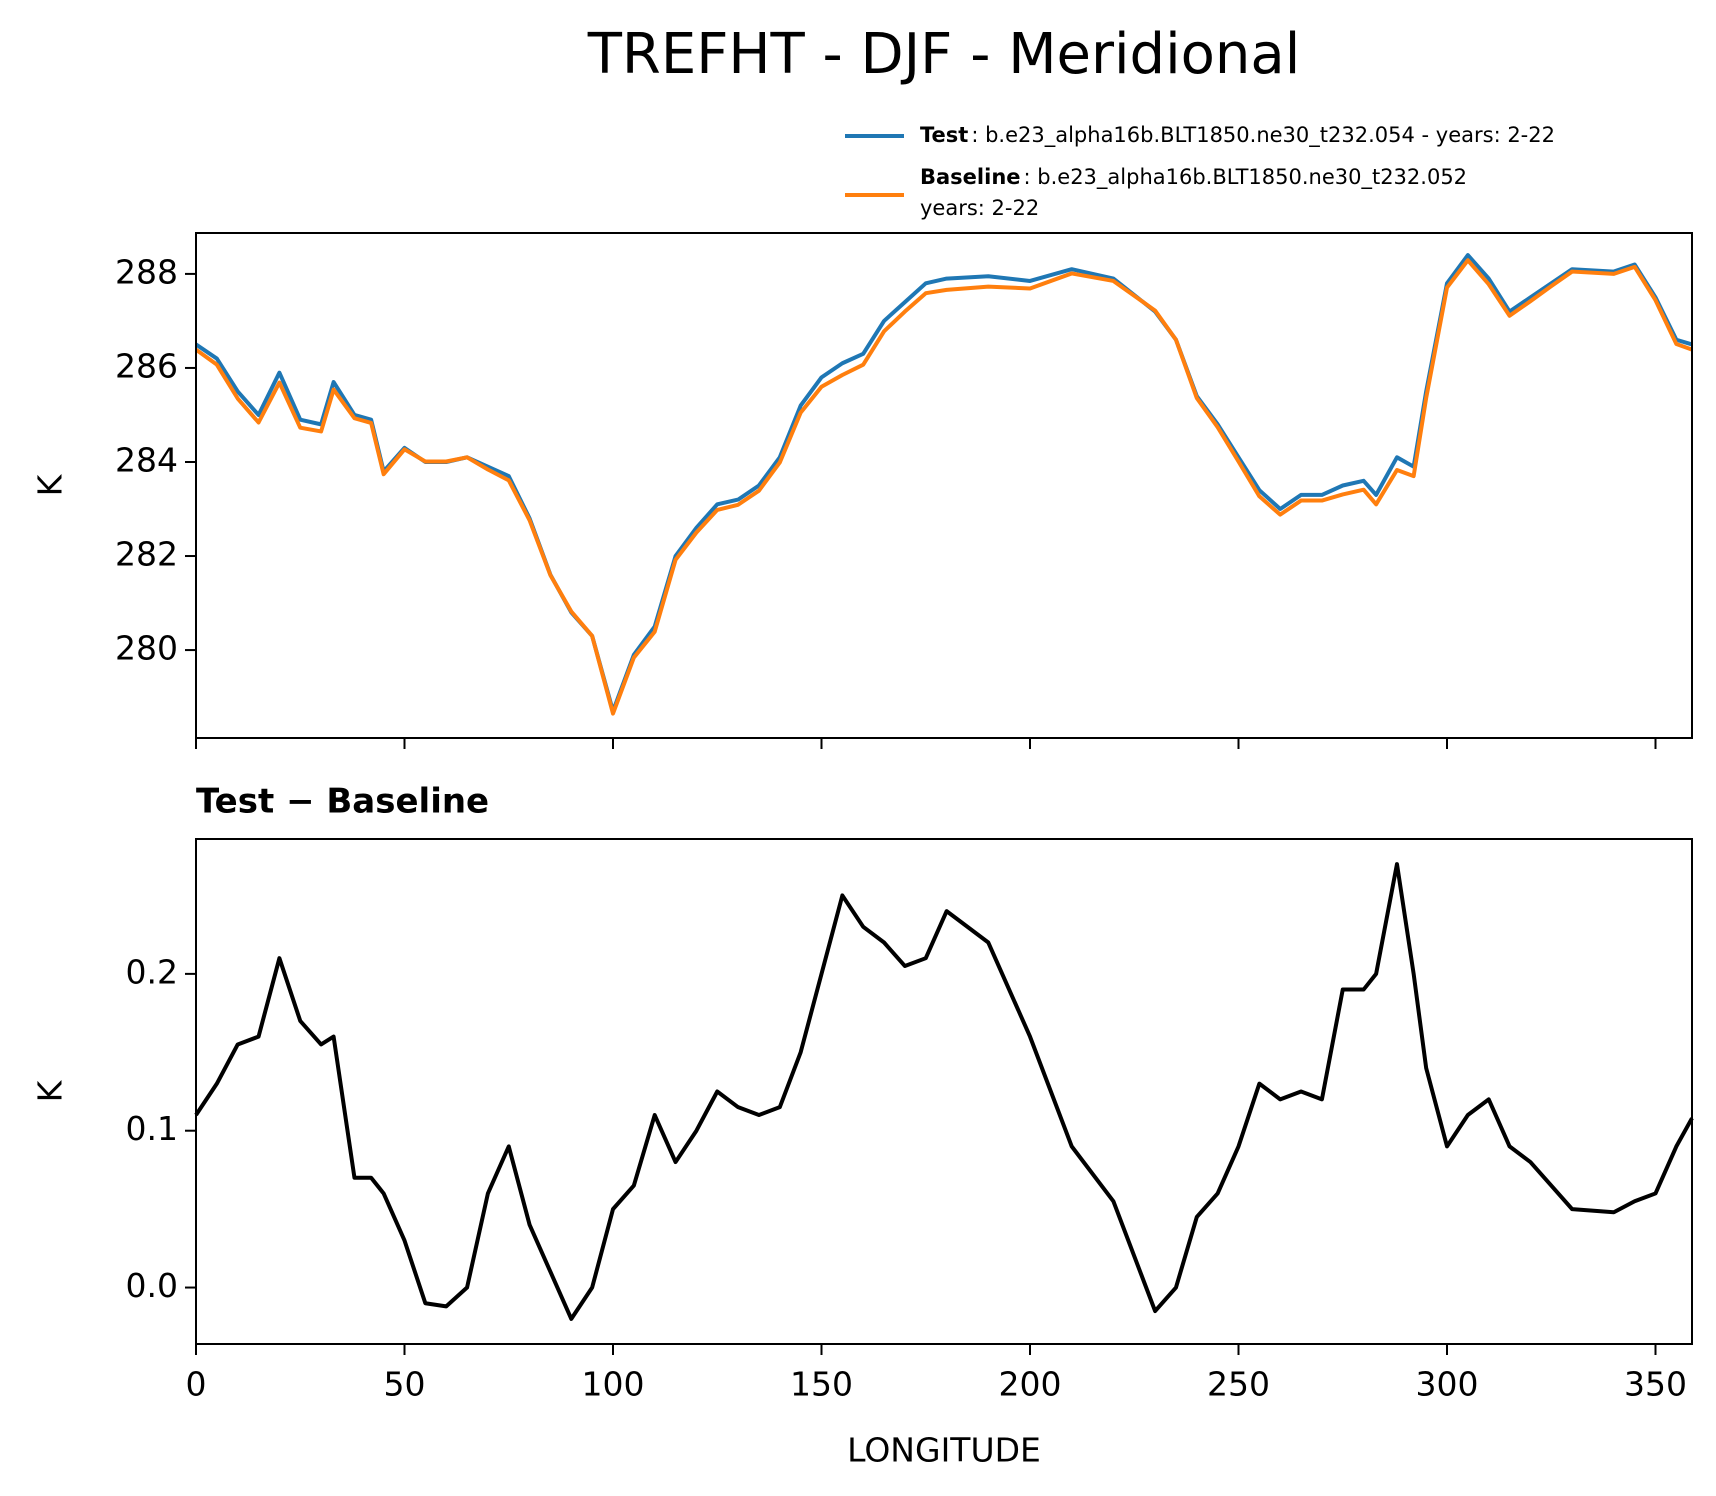 The image size is (1716, 1496). I want to click on legend-name: Test, so click(944, 135).